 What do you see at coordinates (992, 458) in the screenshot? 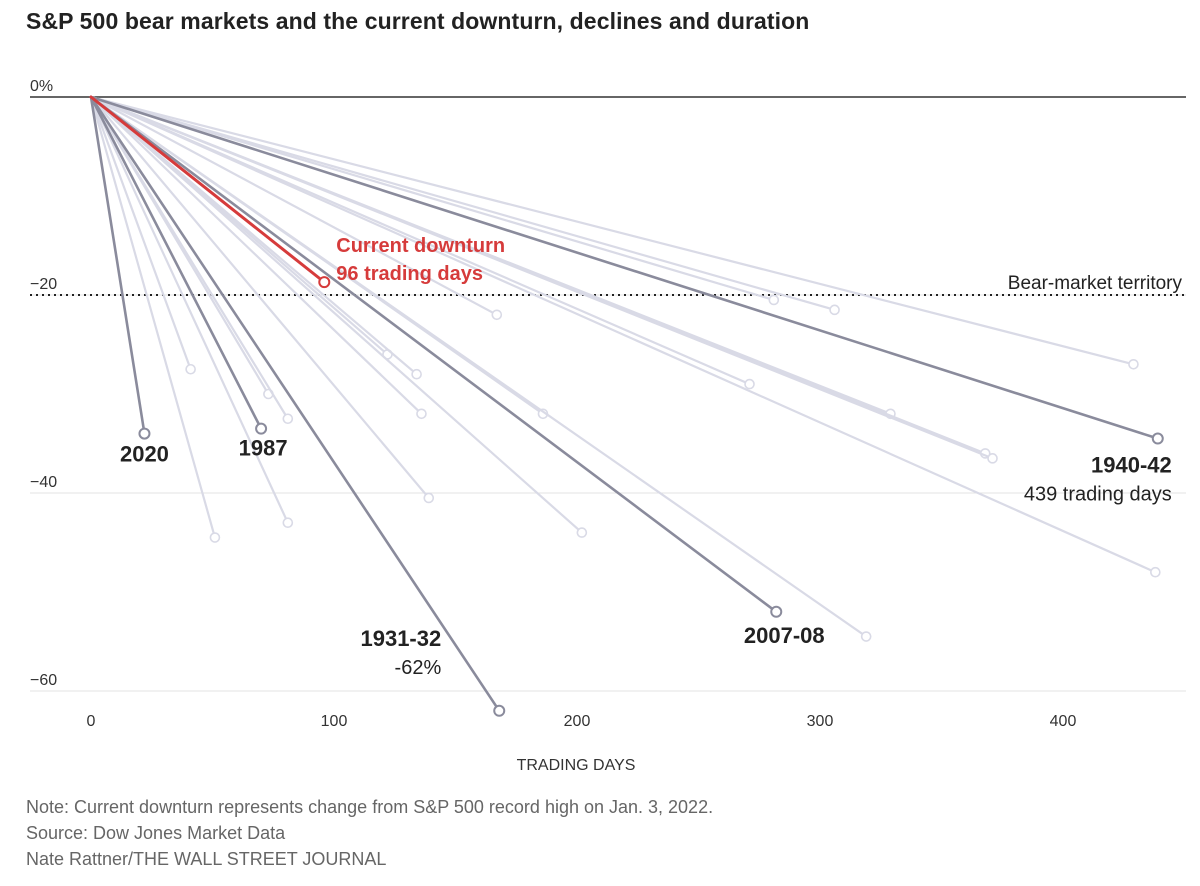
I see `series-bear-market-24-endpoint` at bounding box center [992, 458].